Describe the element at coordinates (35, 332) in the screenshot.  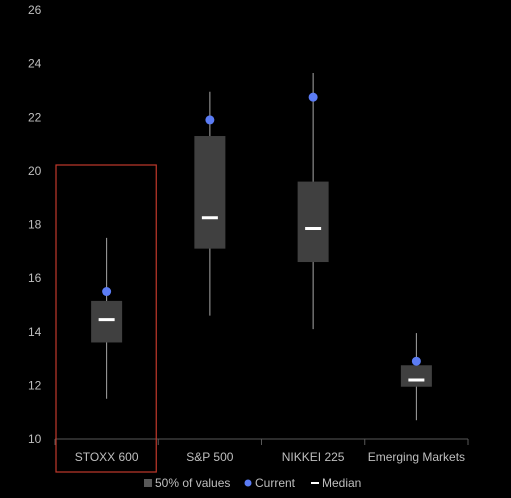
I see `y-tick-label: 14` at that location.